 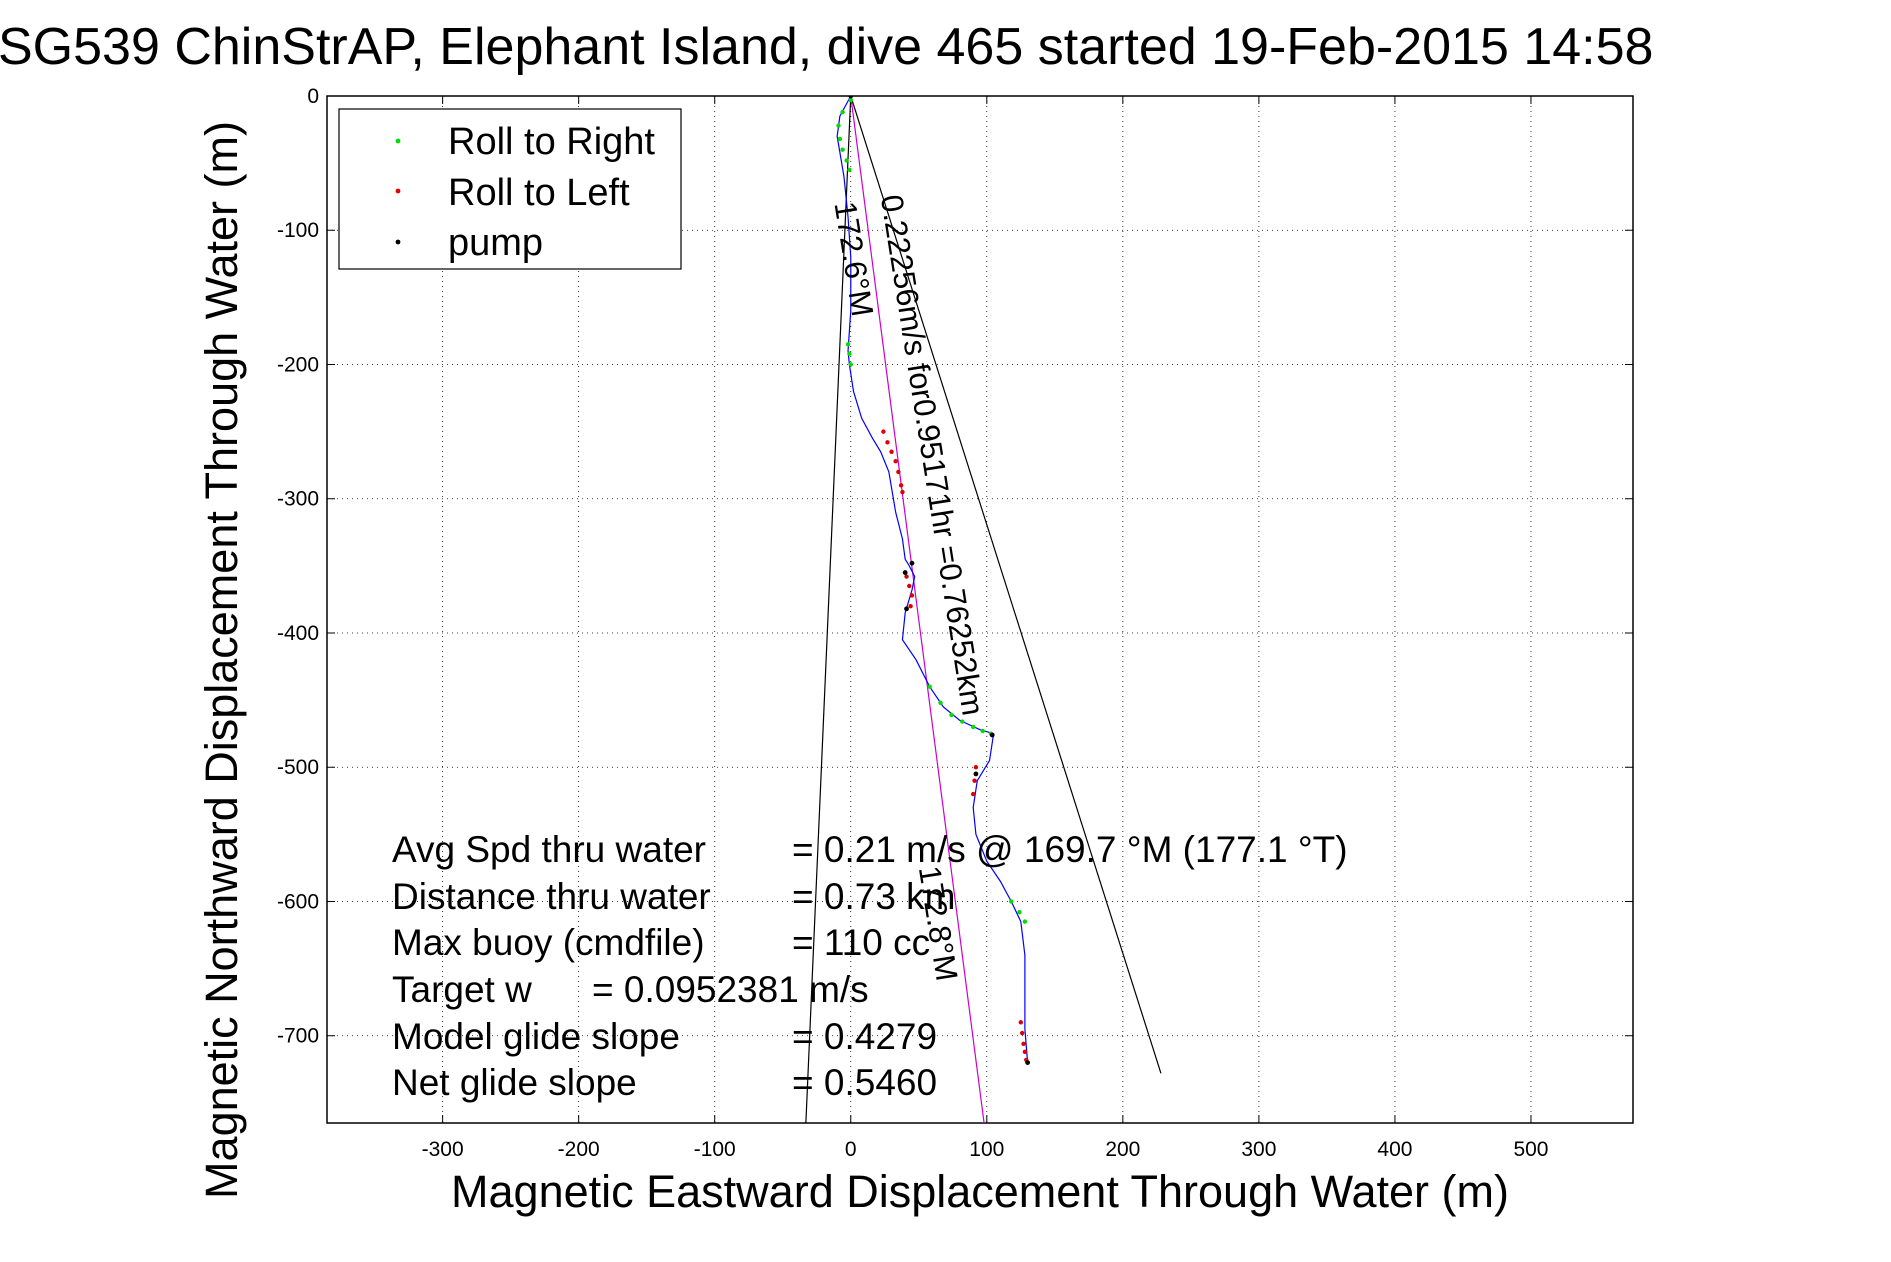 I want to click on x-tick-label: 100, so click(x=986, y=1149).